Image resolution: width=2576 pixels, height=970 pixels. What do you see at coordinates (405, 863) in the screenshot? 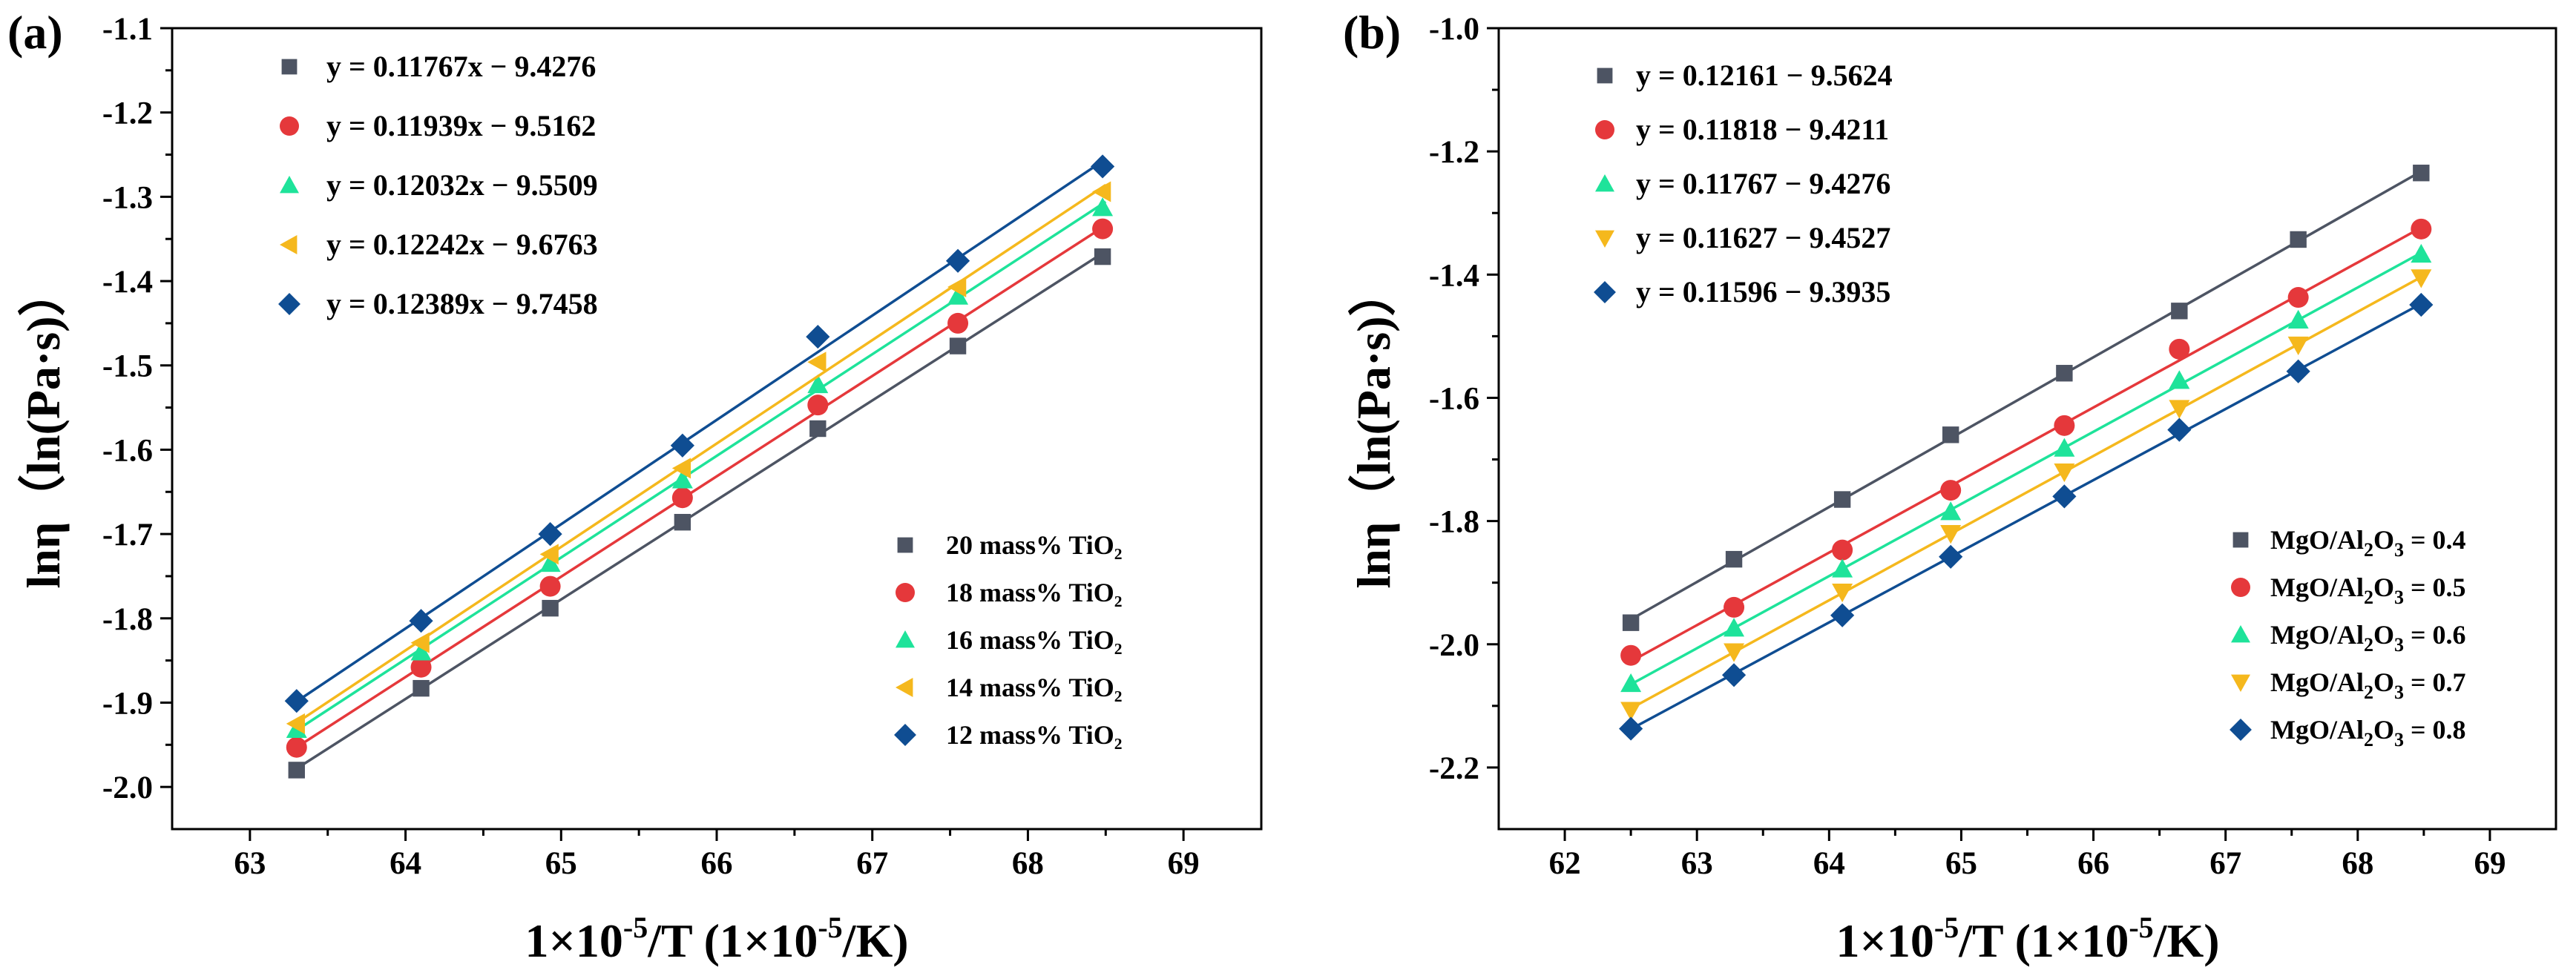
I see `x-tick-label: 64` at bounding box center [405, 863].